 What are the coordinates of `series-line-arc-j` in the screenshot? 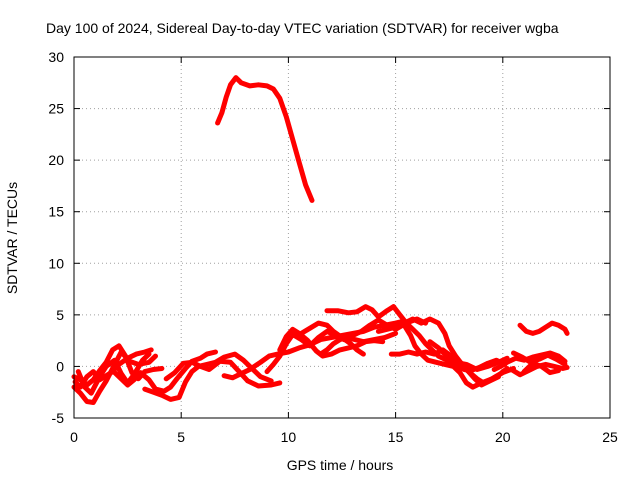 It's located at (328, 338).